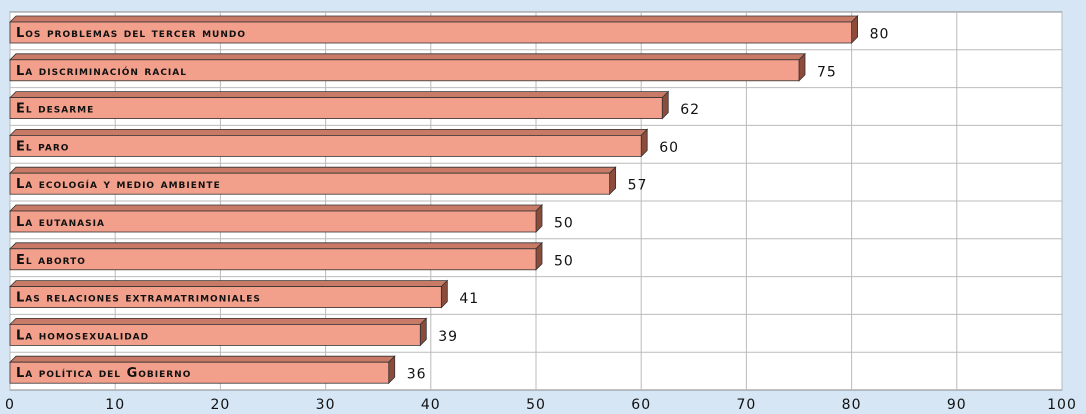  I want to click on x-tick-label: 50, so click(536, 405).